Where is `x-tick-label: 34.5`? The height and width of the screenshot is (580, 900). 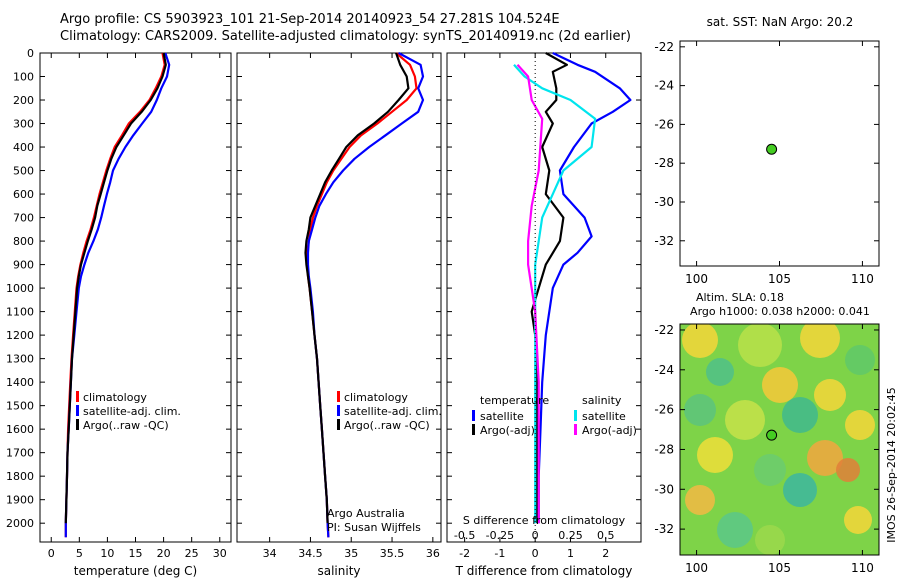 x-tick-label: 34.5 is located at coordinates (310, 553).